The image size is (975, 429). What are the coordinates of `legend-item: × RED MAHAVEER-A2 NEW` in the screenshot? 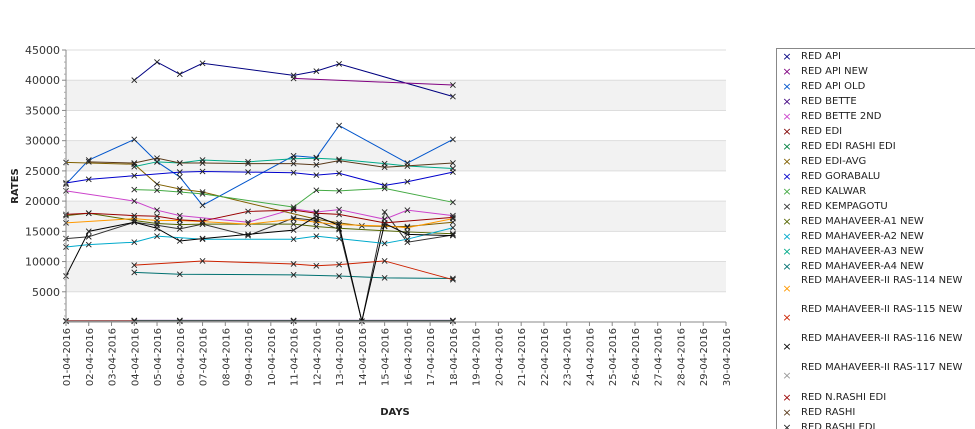 It's located at (876, 236).